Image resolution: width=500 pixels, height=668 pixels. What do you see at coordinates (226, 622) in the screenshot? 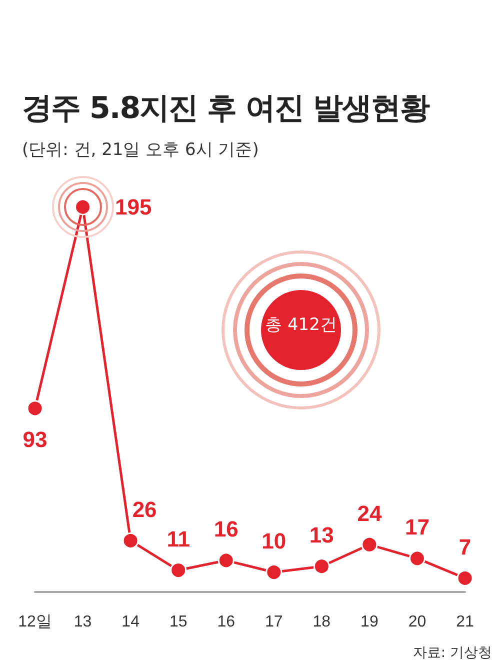
I see `x-tick-label: 16` at bounding box center [226, 622].